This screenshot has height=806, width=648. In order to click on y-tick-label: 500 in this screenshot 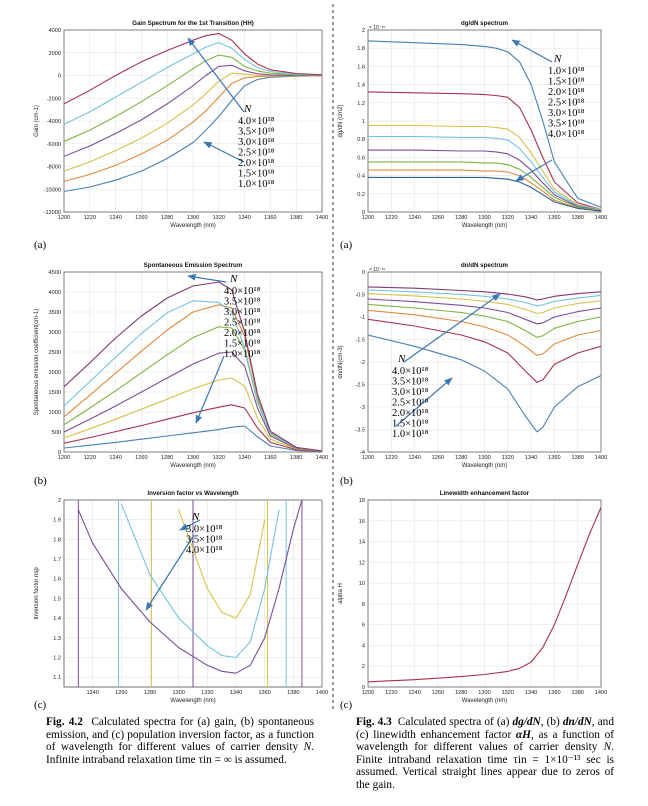, I will do `click(56, 433)`.